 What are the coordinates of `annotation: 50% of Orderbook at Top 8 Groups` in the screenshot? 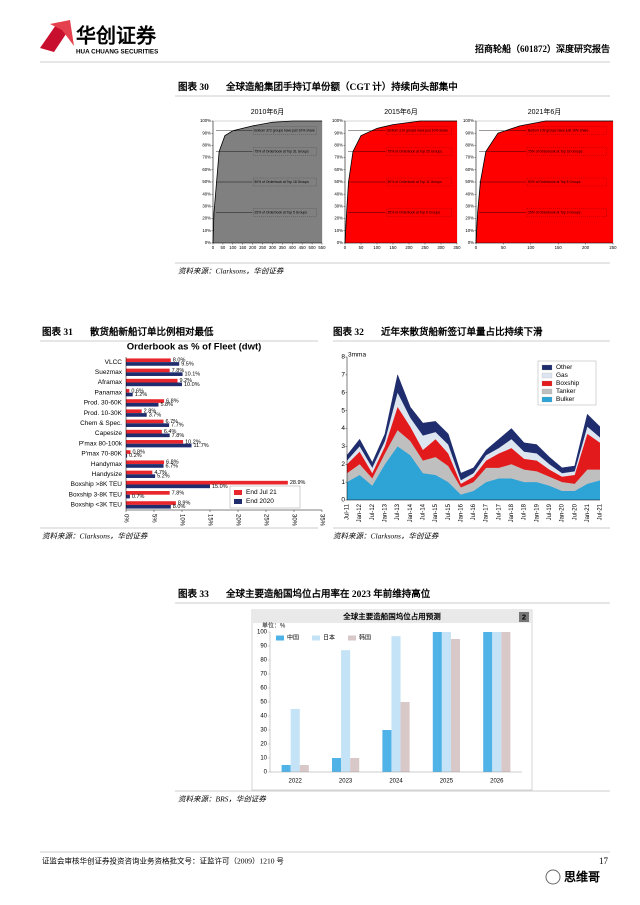 It's located at (554, 182).